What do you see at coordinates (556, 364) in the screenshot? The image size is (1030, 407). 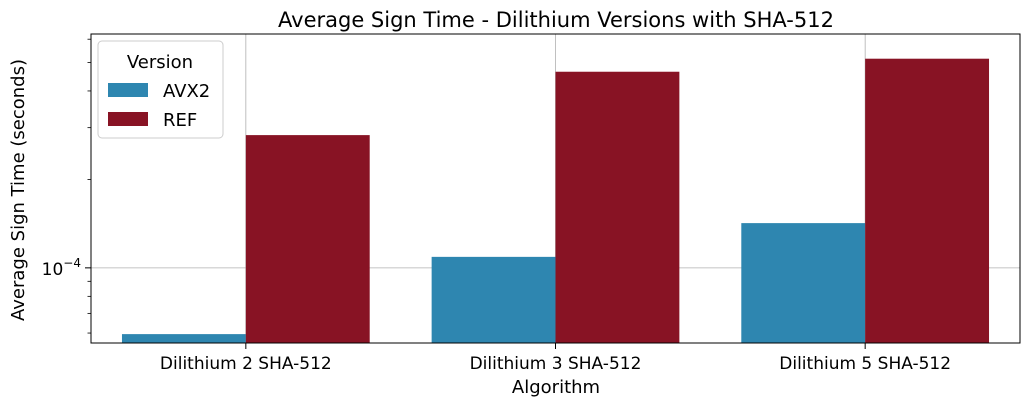 I see `x-tick-label: Dilithium 3 SHA-512` at bounding box center [556, 364].